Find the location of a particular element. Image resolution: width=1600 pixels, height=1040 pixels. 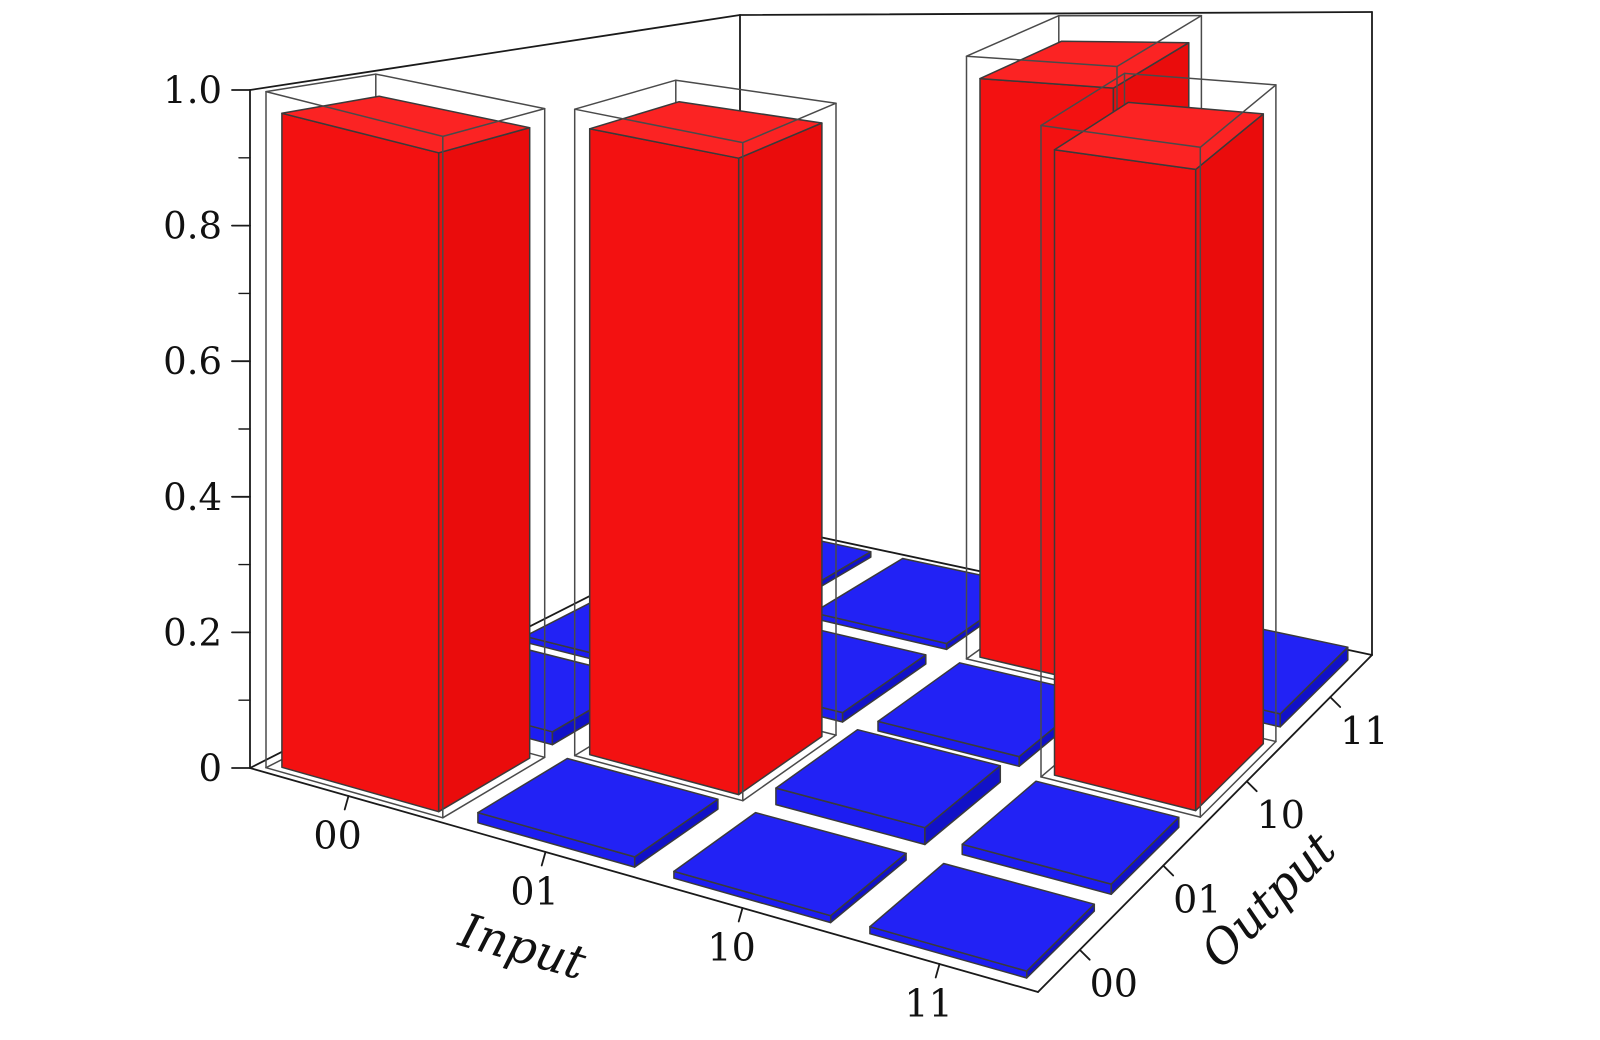

z-tick-label: 0.2 is located at coordinates (192, 632).